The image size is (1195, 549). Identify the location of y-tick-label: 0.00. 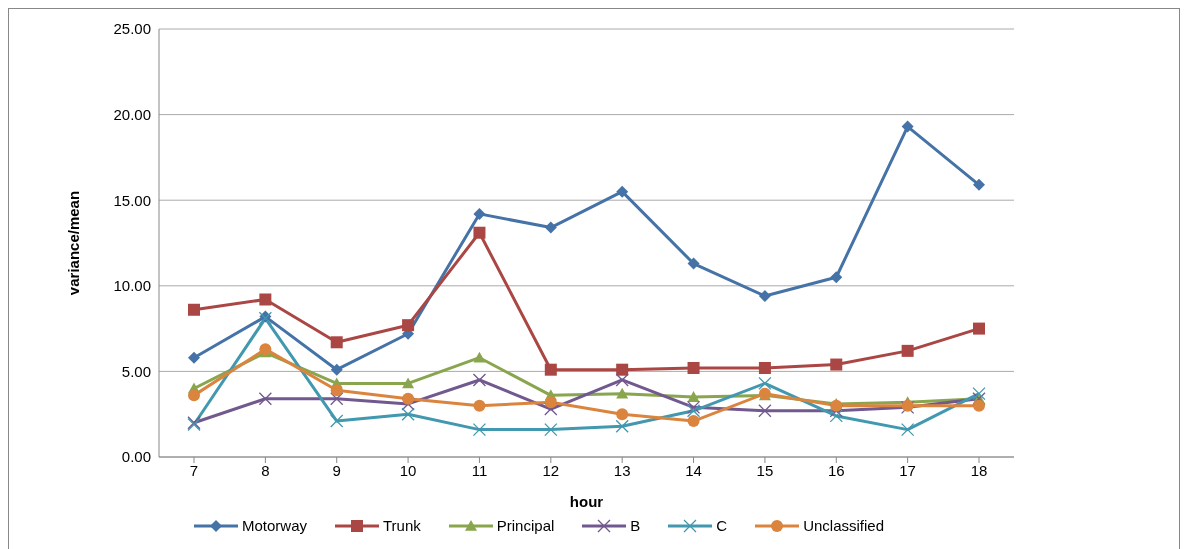
(136, 457).